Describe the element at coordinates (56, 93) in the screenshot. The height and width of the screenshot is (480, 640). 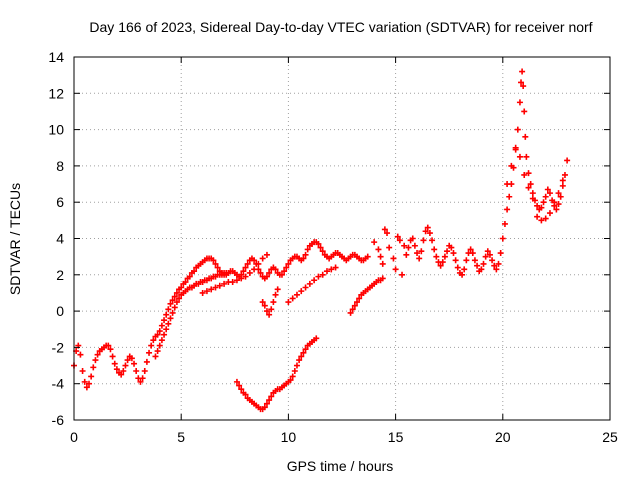
I see `y-tick-label: 12` at that location.